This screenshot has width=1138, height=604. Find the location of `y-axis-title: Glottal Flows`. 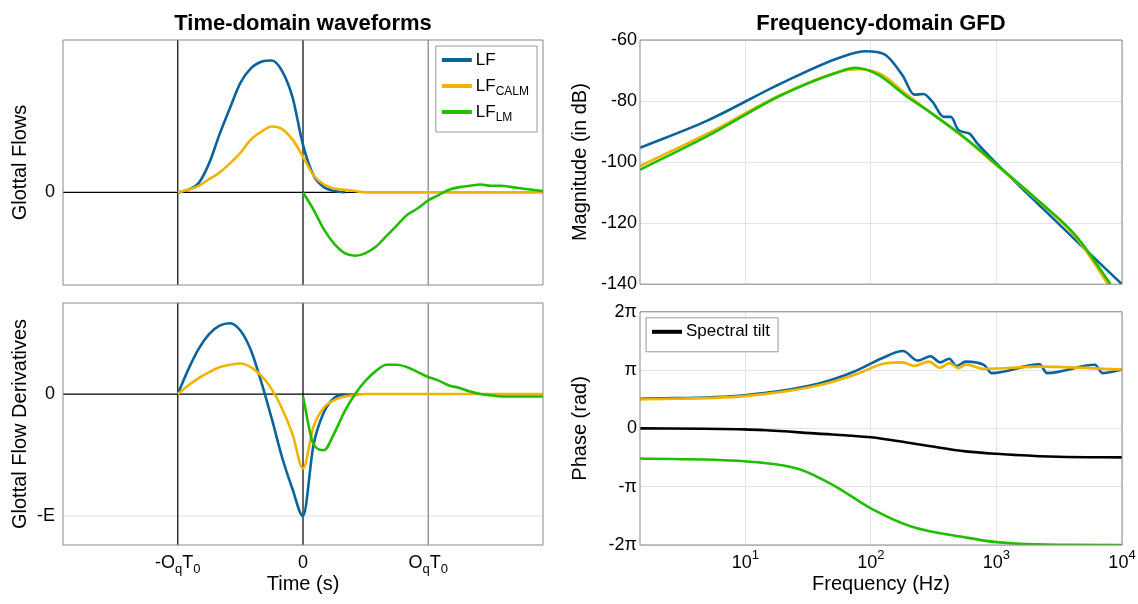

y-axis-title: Glottal Flows is located at coordinates (18, 162).